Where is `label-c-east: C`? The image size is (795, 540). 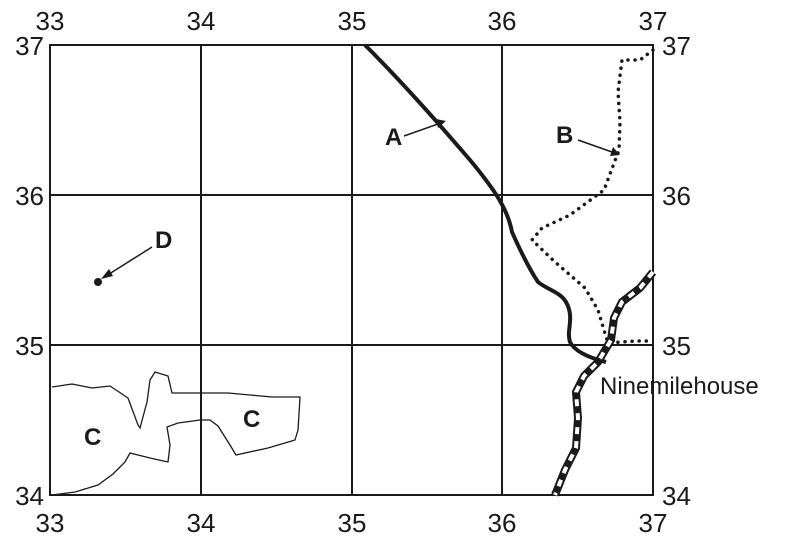
label-c-east: C is located at coordinates (251, 419).